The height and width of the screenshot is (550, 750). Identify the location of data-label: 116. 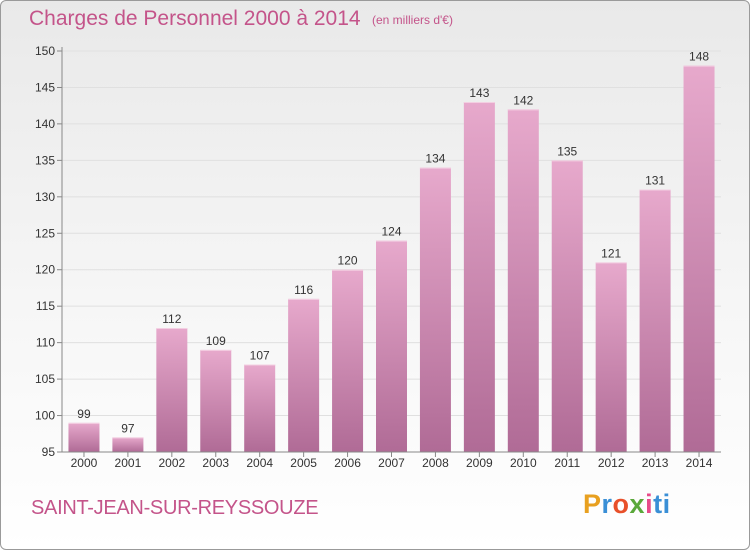
(303, 290).